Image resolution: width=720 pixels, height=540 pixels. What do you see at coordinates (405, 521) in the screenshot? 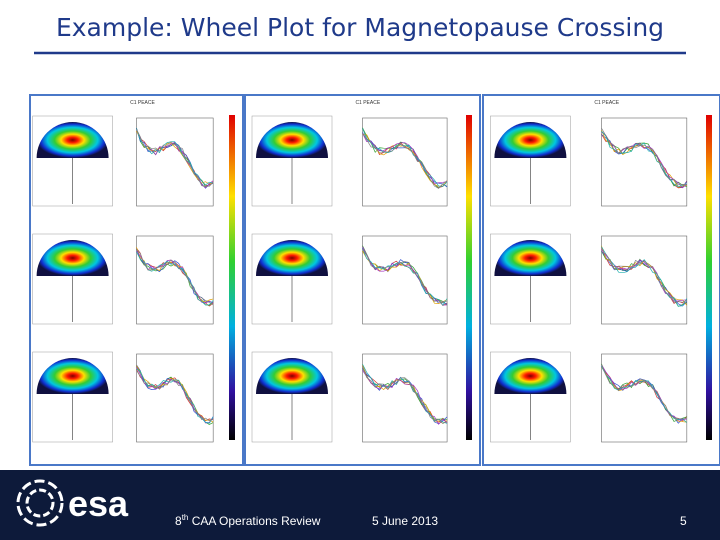
I see `footer-date: 5 June 2013` at bounding box center [405, 521].